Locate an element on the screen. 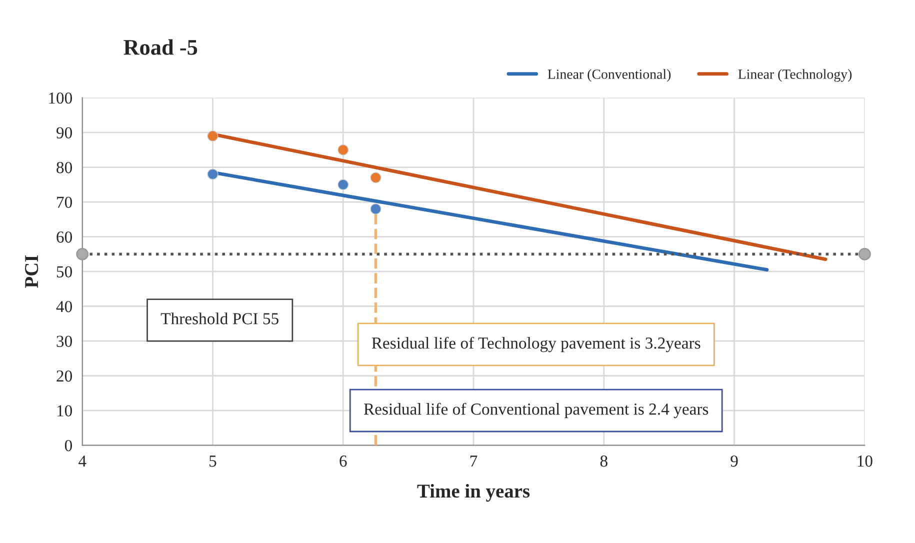 This screenshot has width=915, height=543. x-tick-label: 8 is located at coordinates (604, 461).